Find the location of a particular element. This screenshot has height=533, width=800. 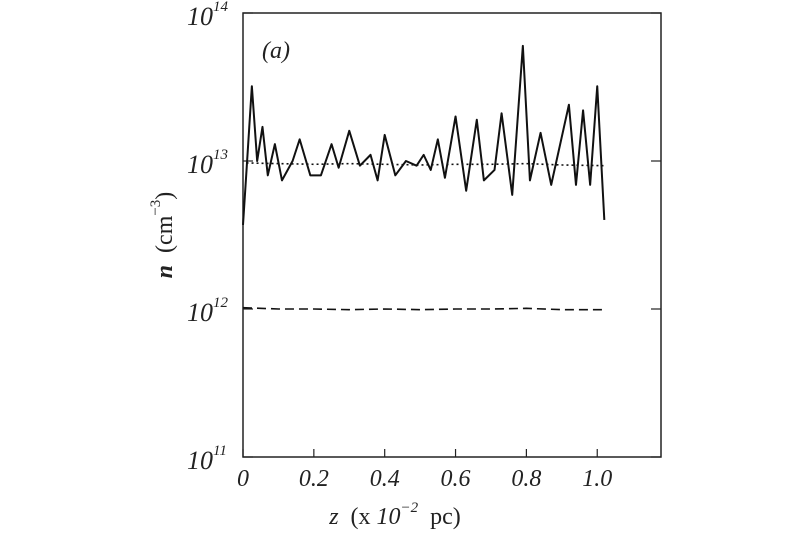

y-tick-label: 1012 is located at coordinates (208, 311).